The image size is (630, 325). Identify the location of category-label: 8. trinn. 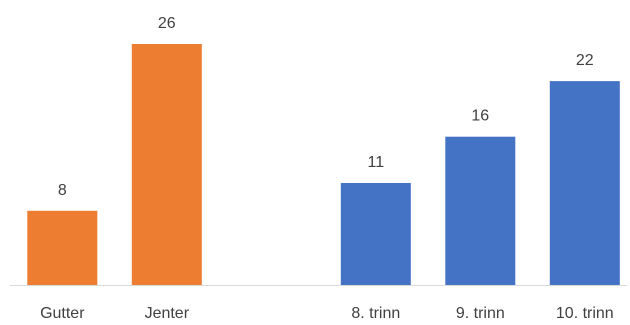
(375, 313).